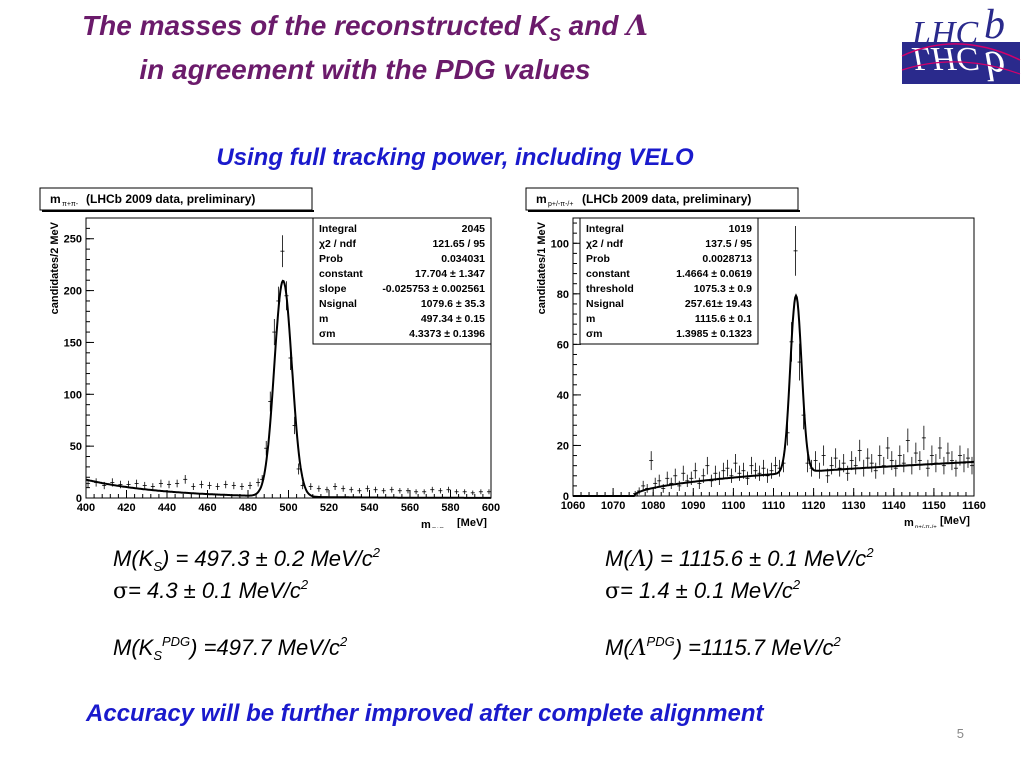 This screenshot has width=1024, height=768. What do you see at coordinates (365, 69) in the screenshot?
I see `slide-title-line2: in agreement with the PDG values` at bounding box center [365, 69].